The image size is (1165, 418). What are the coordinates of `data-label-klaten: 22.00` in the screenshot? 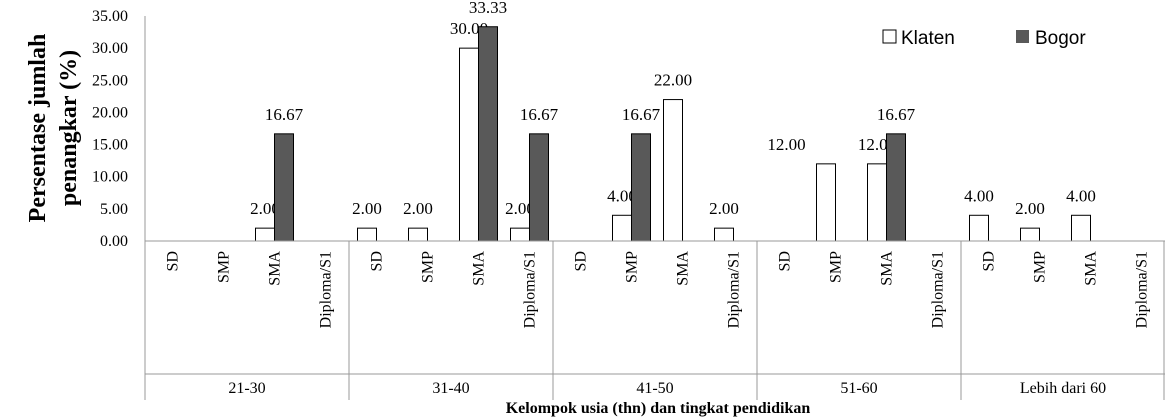 It's located at (673, 80).